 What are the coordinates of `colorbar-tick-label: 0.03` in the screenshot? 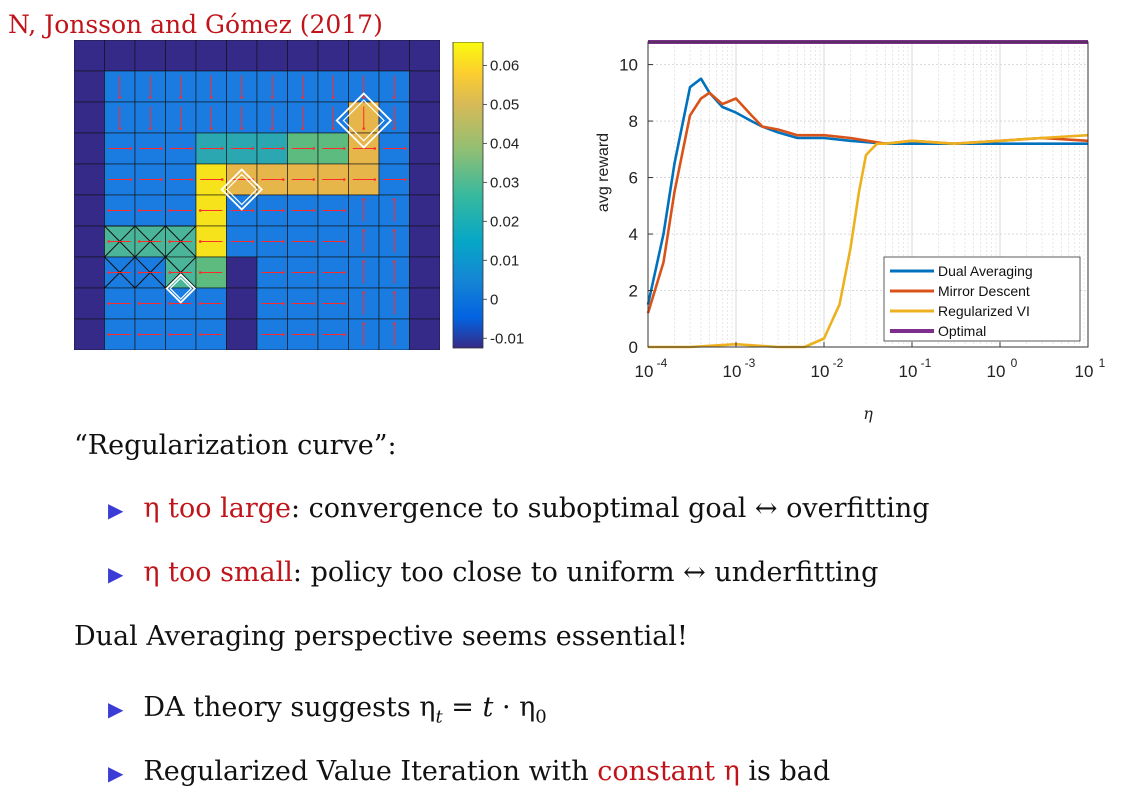 It's located at (504, 182).